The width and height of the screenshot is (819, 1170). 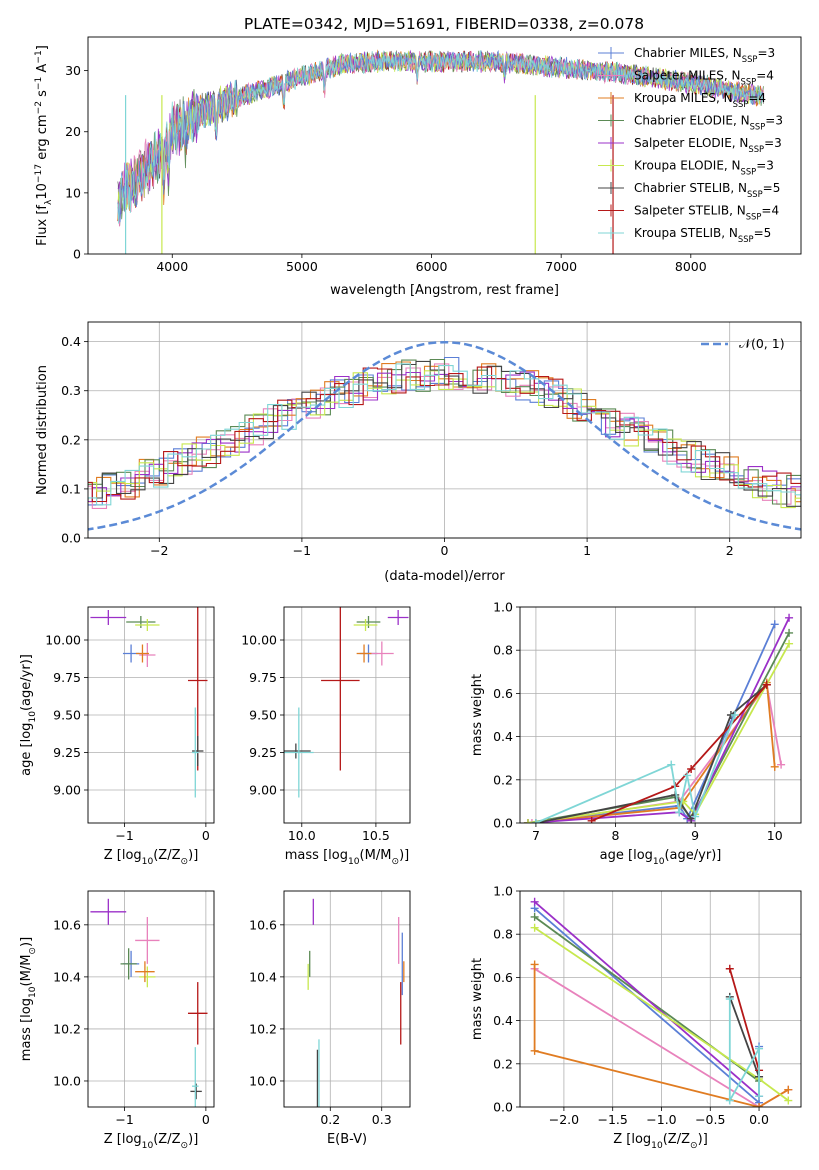 What do you see at coordinates (73, 192) in the screenshot?
I see `y-tick-label: 10` at bounding box center [73, 192].